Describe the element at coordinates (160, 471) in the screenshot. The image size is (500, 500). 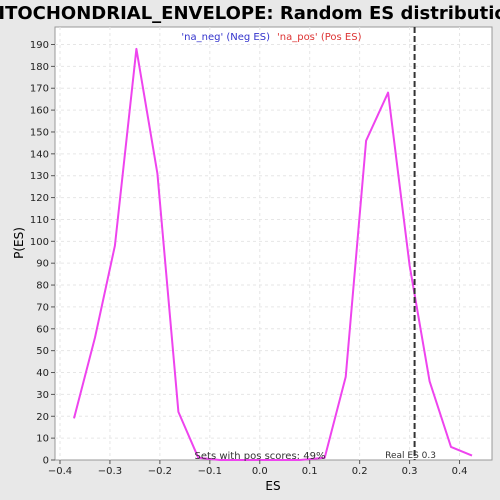
I see `x-tick-label: −0.2` at that location.